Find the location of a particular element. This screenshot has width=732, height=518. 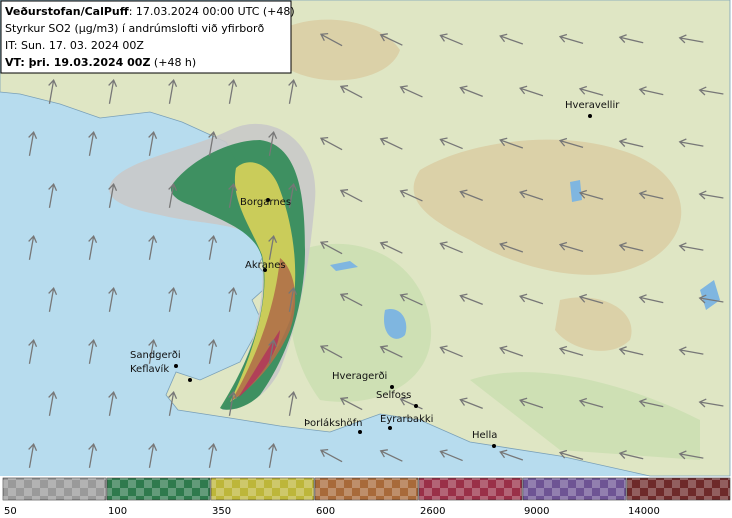

place-label: Hveravellir is located at coordinates (592, 105).